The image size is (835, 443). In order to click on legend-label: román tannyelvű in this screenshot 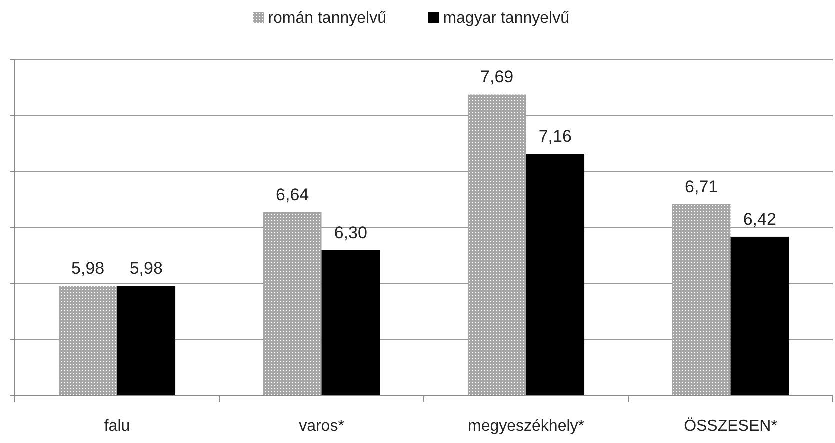, I will do `click(327, 18)`.